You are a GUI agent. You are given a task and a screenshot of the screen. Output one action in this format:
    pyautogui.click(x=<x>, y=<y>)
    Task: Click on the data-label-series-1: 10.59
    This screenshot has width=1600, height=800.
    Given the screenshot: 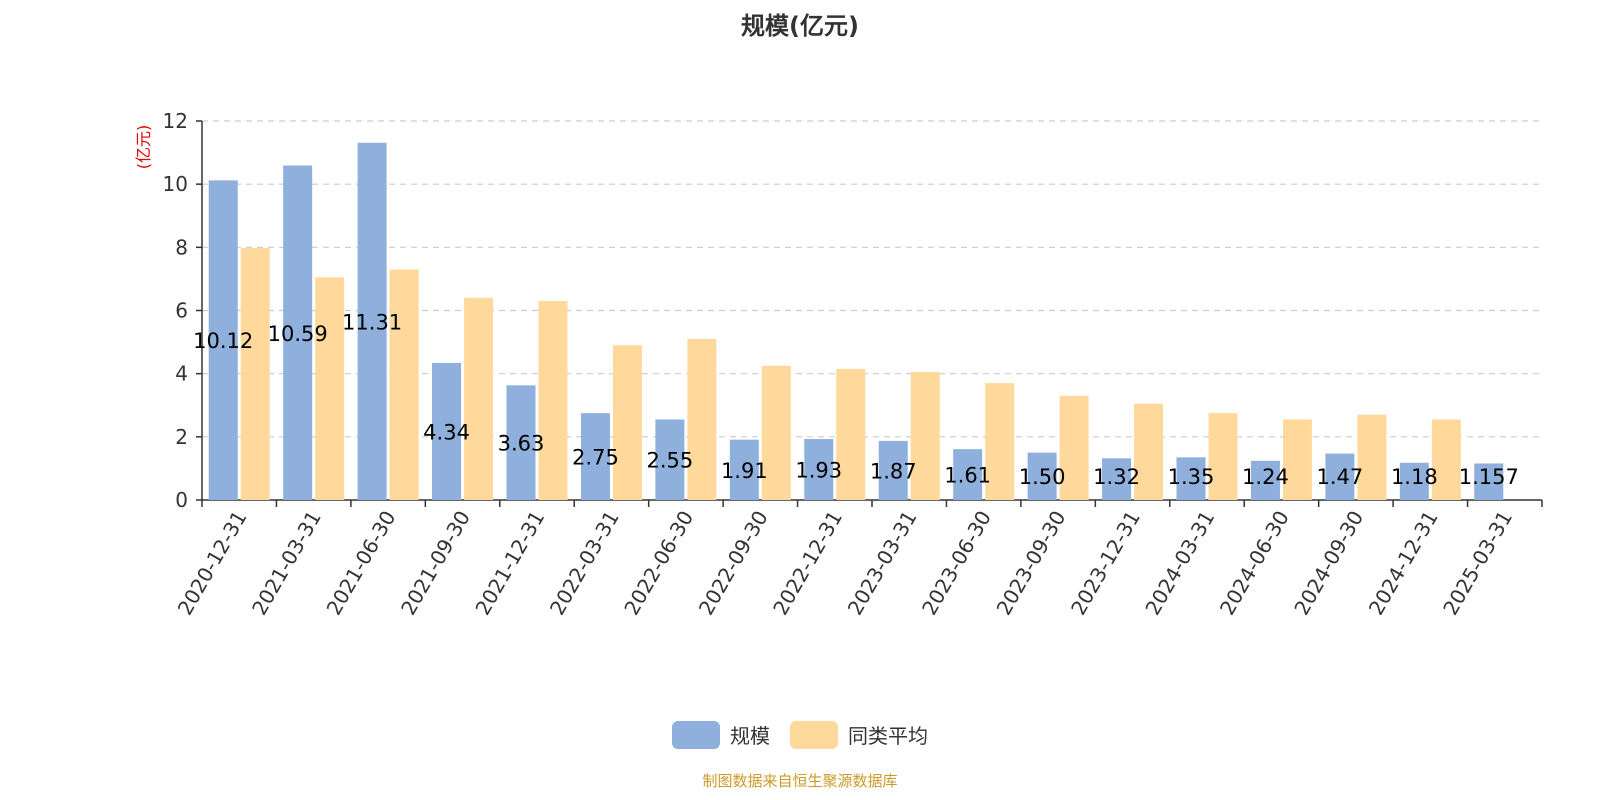 What is the action you would take?
    pyautogui.click(x=298, y=334)
    